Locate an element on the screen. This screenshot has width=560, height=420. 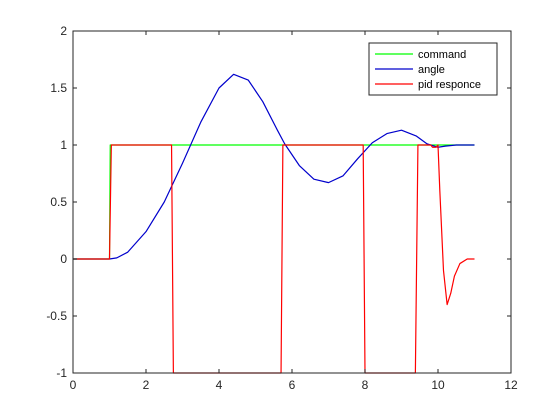
legend-label-pid-responce: pid responce is located at coordinates (449, 85).